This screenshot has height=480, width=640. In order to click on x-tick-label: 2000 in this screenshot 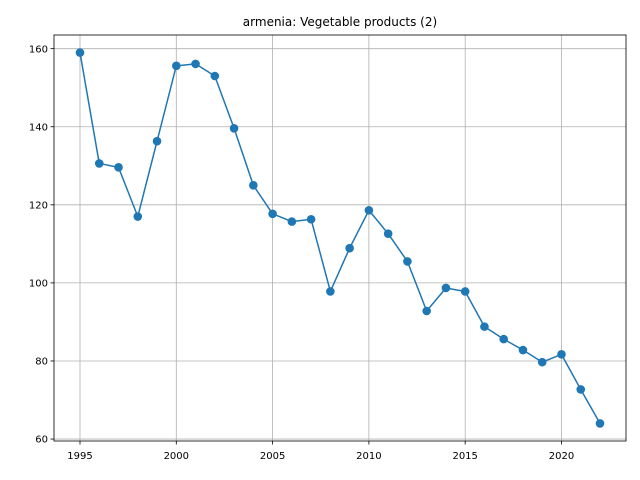, I will do `click(176, 456)`.